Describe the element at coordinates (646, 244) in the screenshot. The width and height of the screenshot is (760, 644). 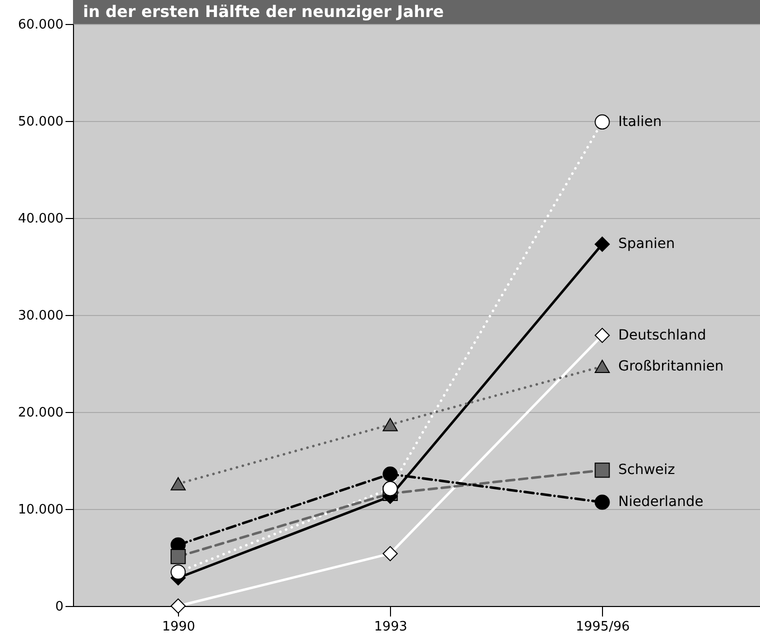
I see `series-label: Spanien` at that location.